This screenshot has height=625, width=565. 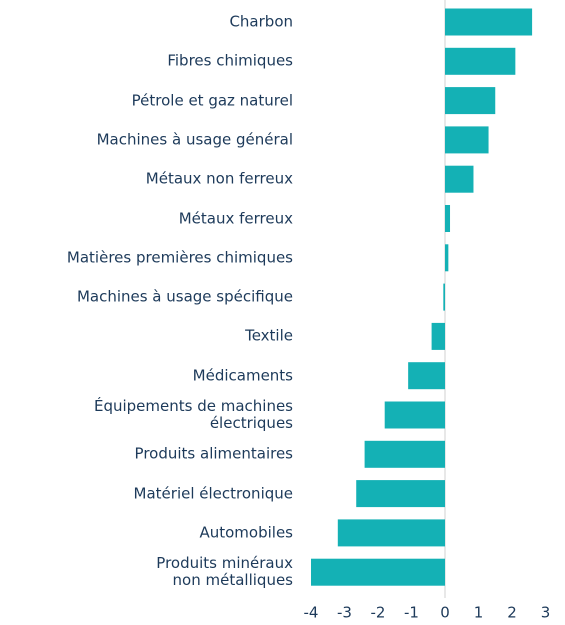 What do you see at coordinates (230, 60) in the screenshot?
I see `y-tick-label: Fibres chimiques` at bounding box center [230, 60].